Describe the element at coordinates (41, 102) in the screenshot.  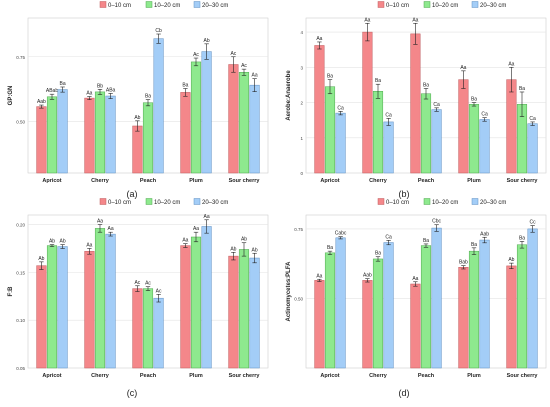
I see `significance-label: Aab` at that location.